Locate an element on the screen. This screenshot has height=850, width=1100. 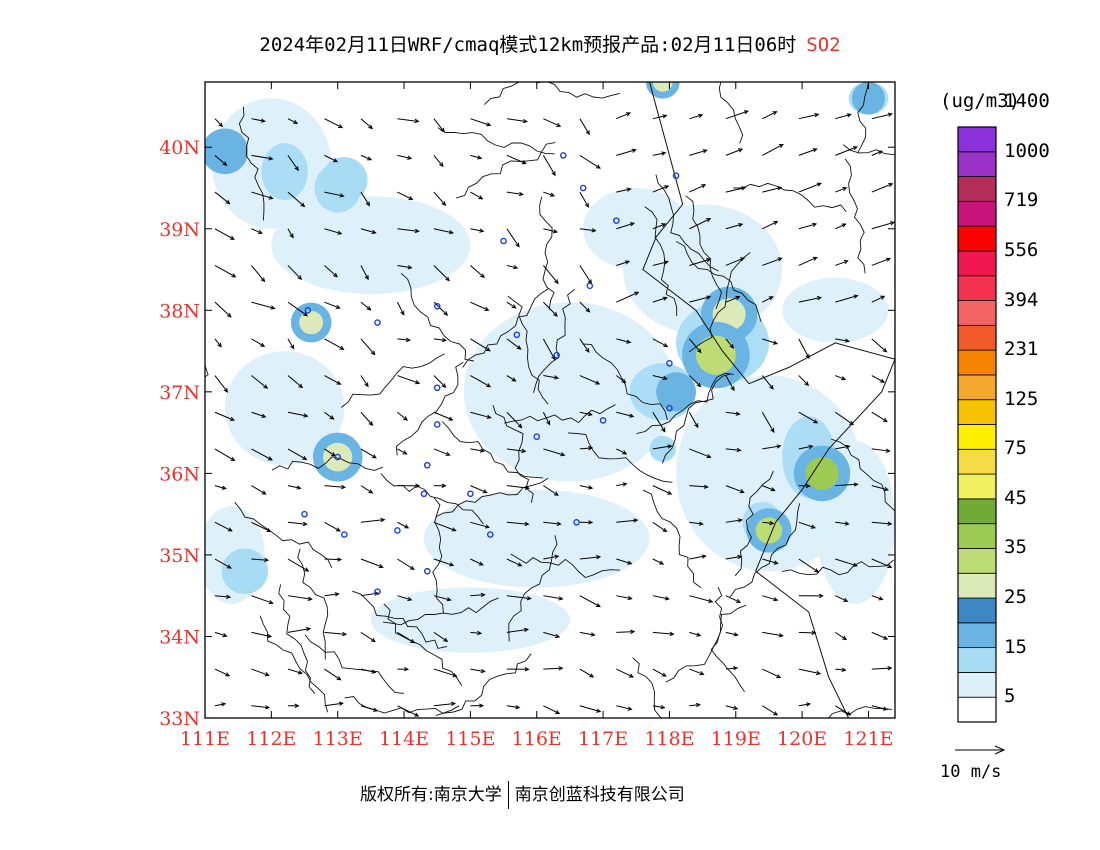
lat-tick-label: 35N is located at coordinates (179, 556).